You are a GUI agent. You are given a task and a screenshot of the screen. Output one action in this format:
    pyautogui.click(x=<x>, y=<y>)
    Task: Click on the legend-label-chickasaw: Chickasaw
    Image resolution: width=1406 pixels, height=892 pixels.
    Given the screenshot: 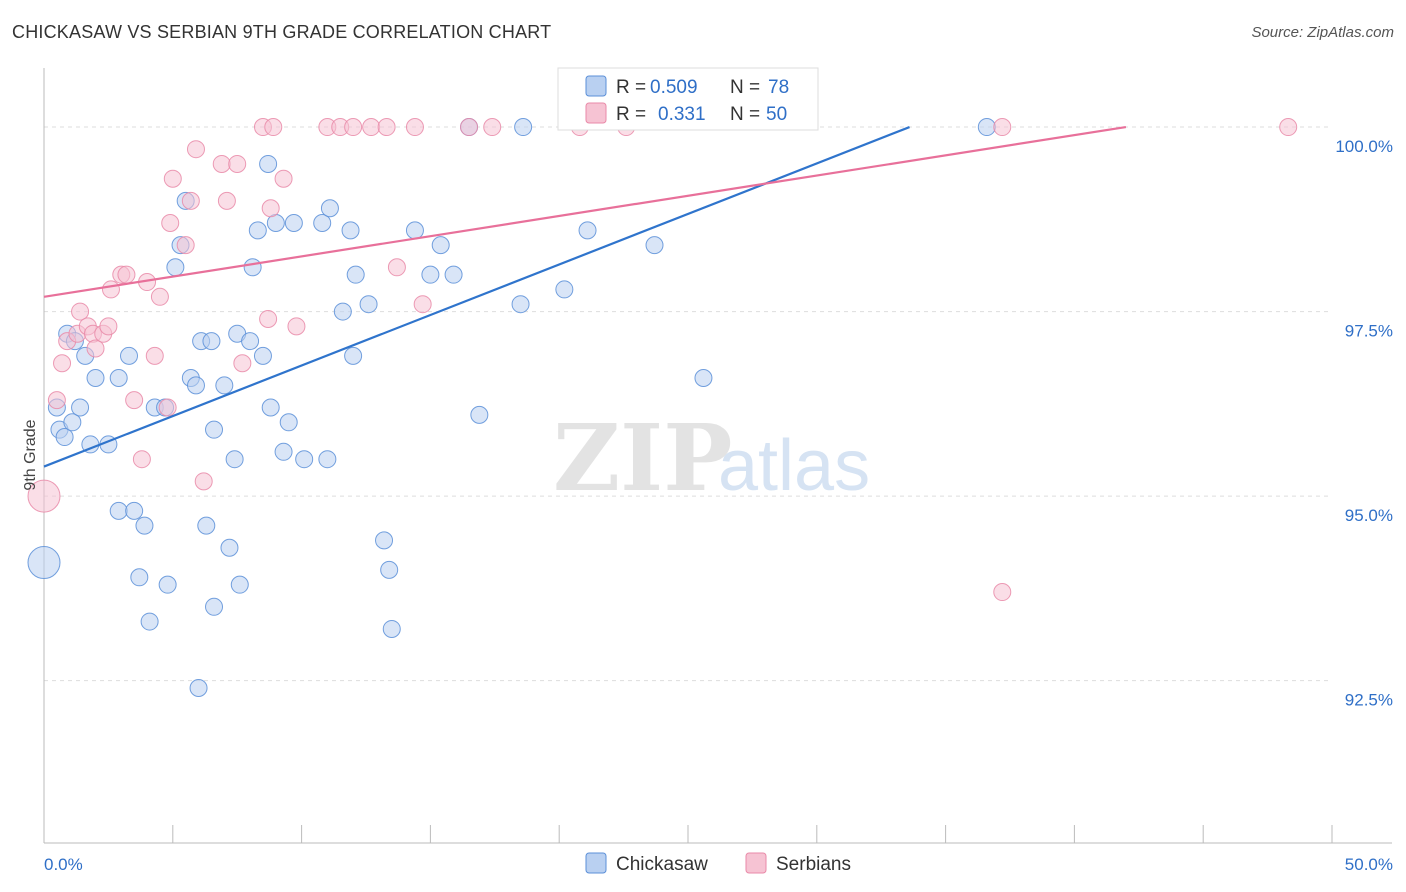 What is the action you would take?
    pyautogui.click(x=662, y=864)
    